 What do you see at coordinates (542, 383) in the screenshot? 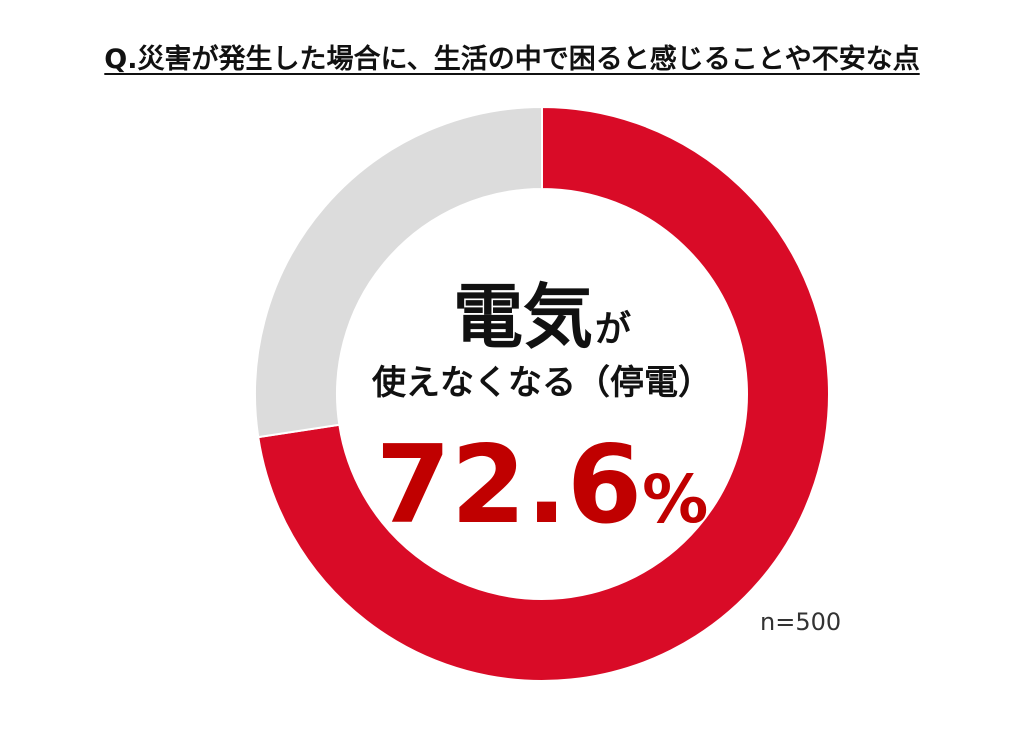
I see `center-label-sub: 使えなくなる（停電）` at bounding box center [542, 383].